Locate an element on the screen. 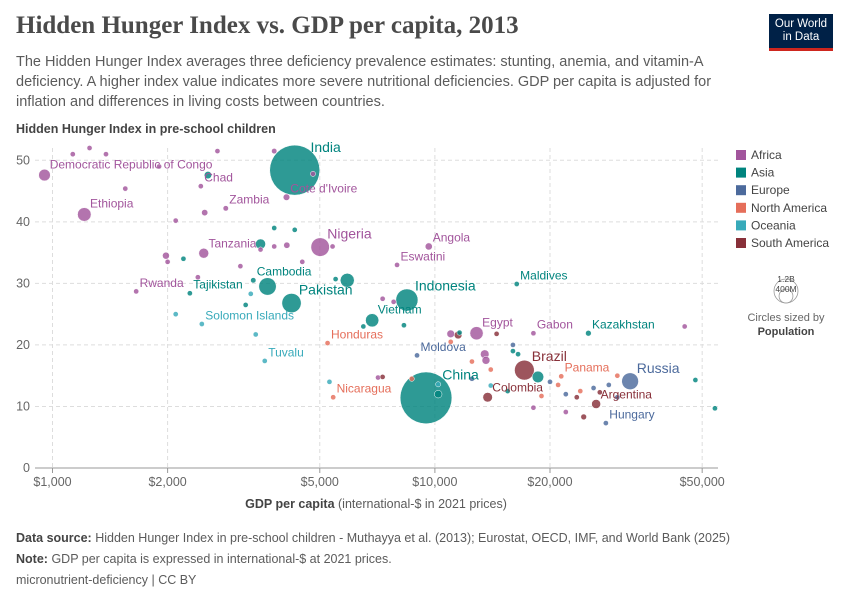 Image resolution: width=850 pixels, height=600 pixels. legend-label: Oceania is located at coordinates (773, 225).